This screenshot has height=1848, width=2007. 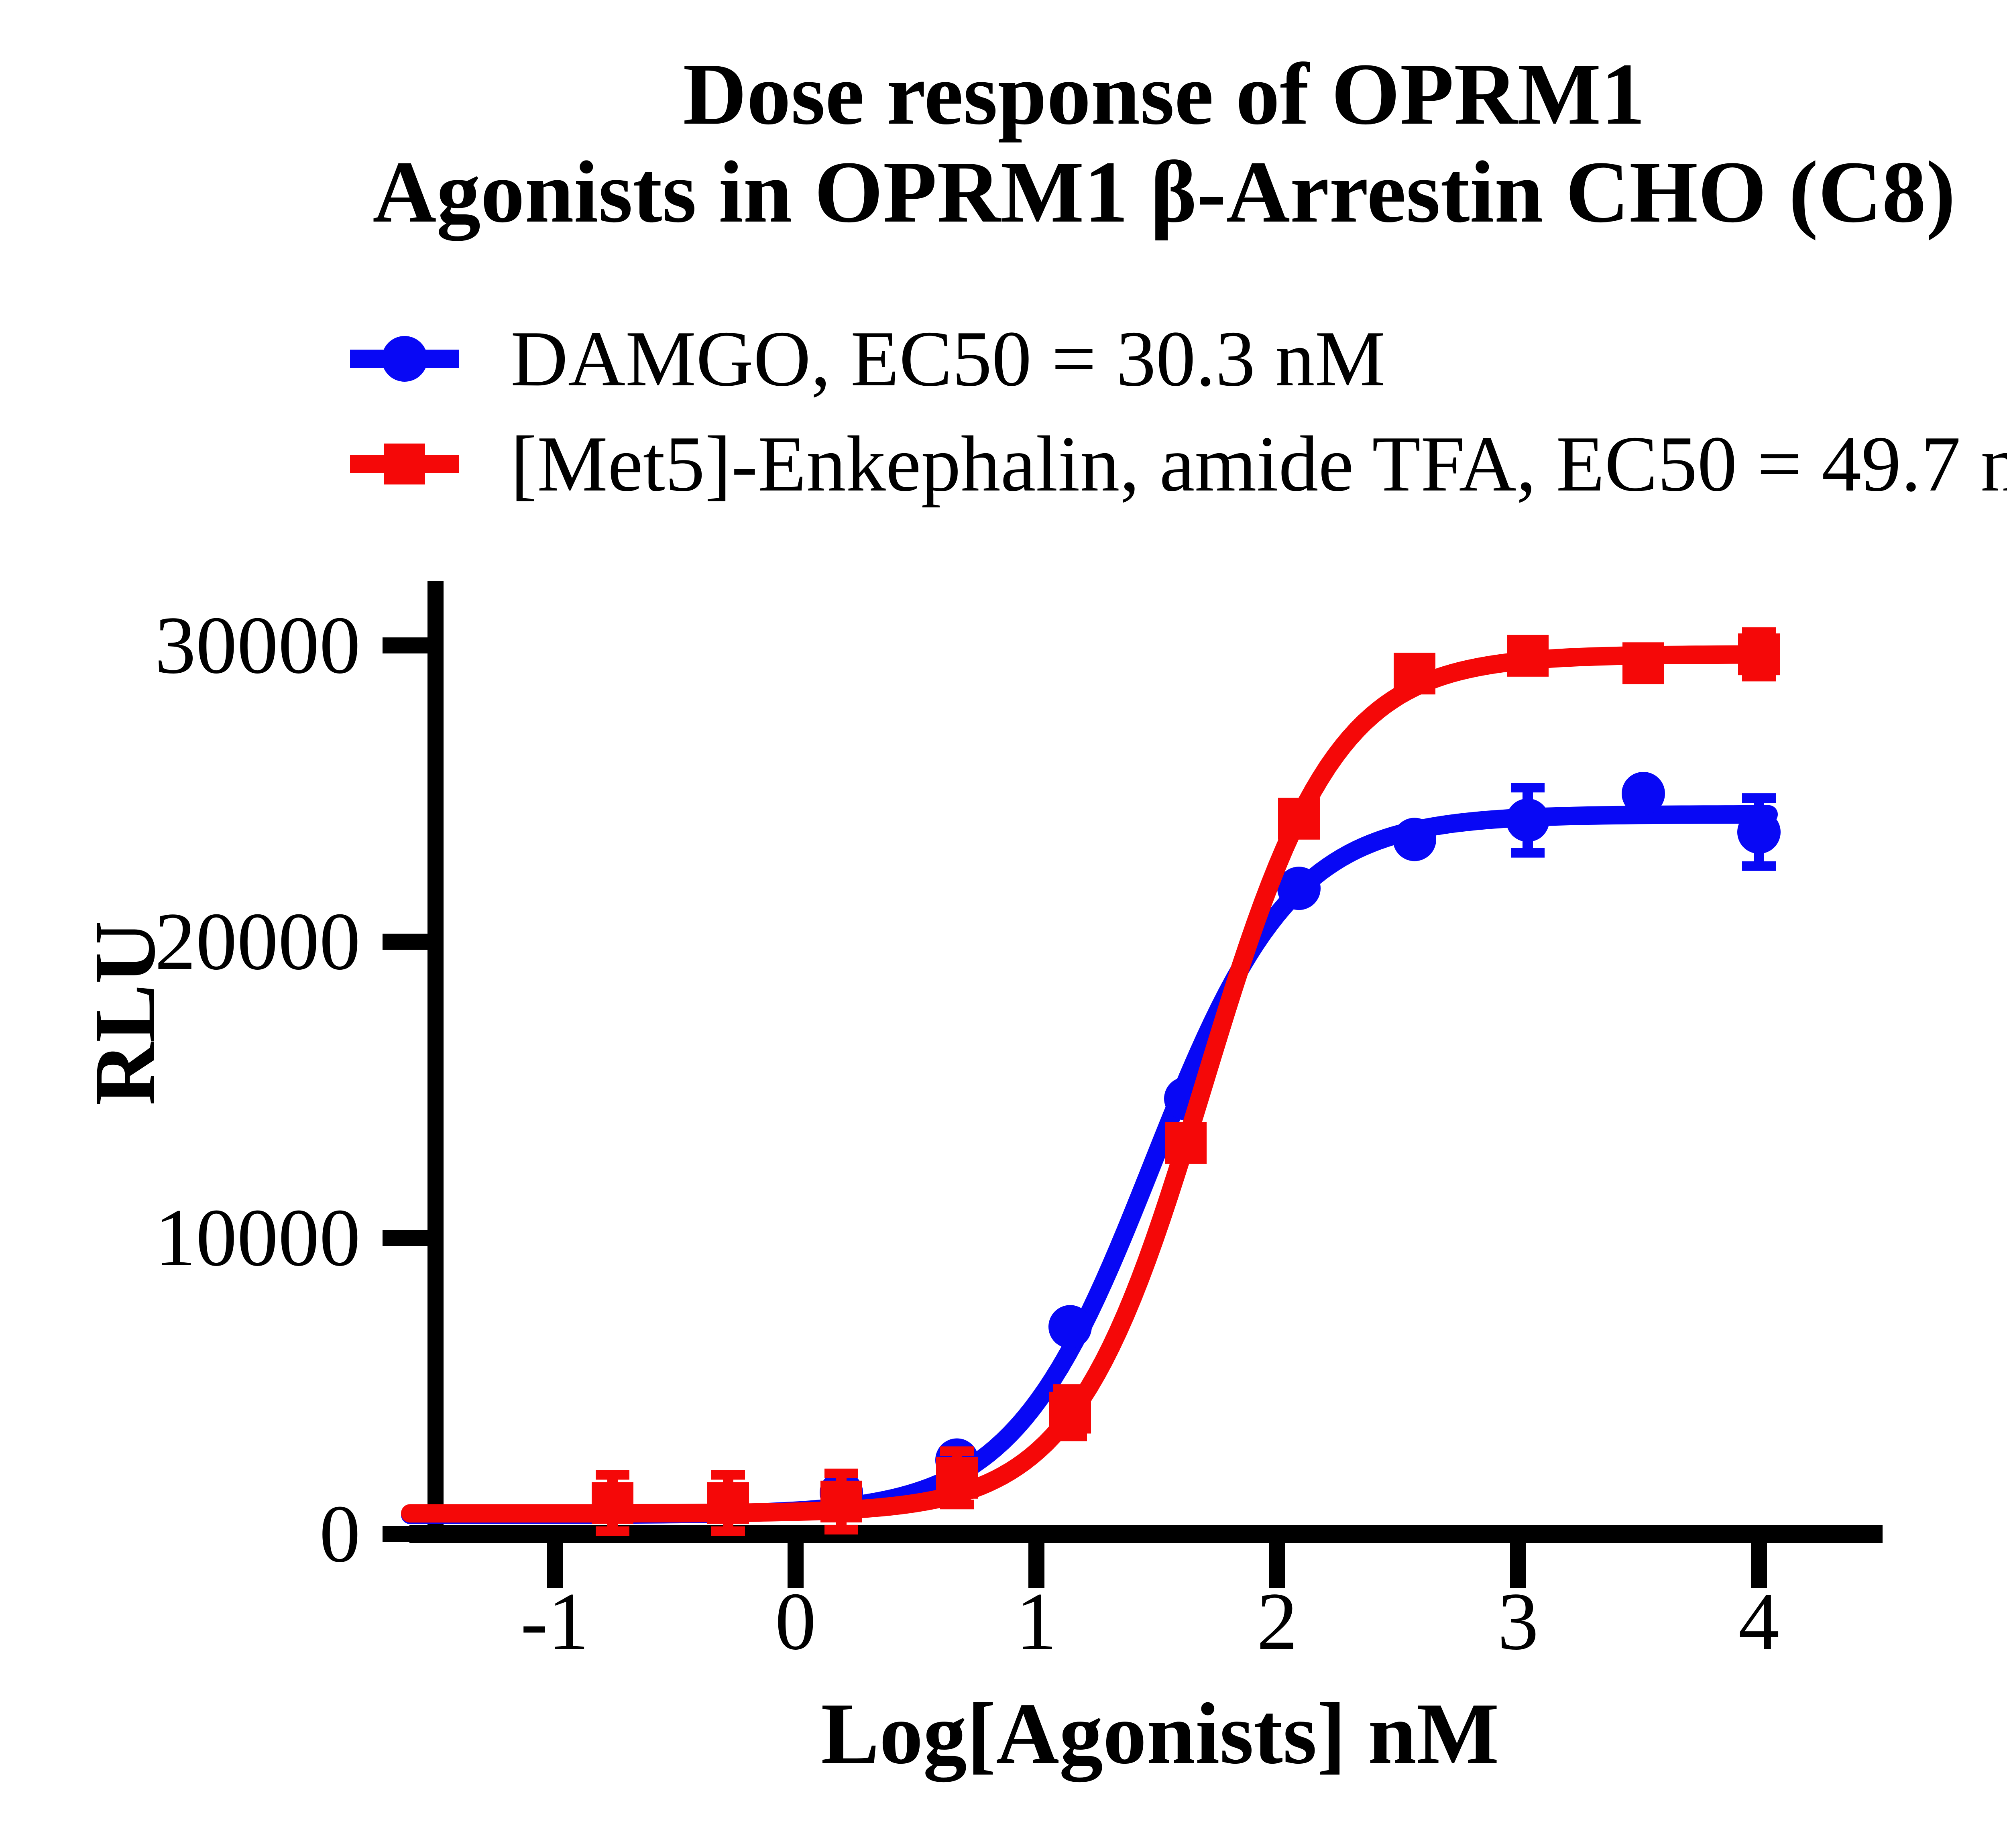 What do you see at coordinates (1759, 1621) in the screenshot?
I see `x-tick-label: 4` at bounding box center [1759, 1621].